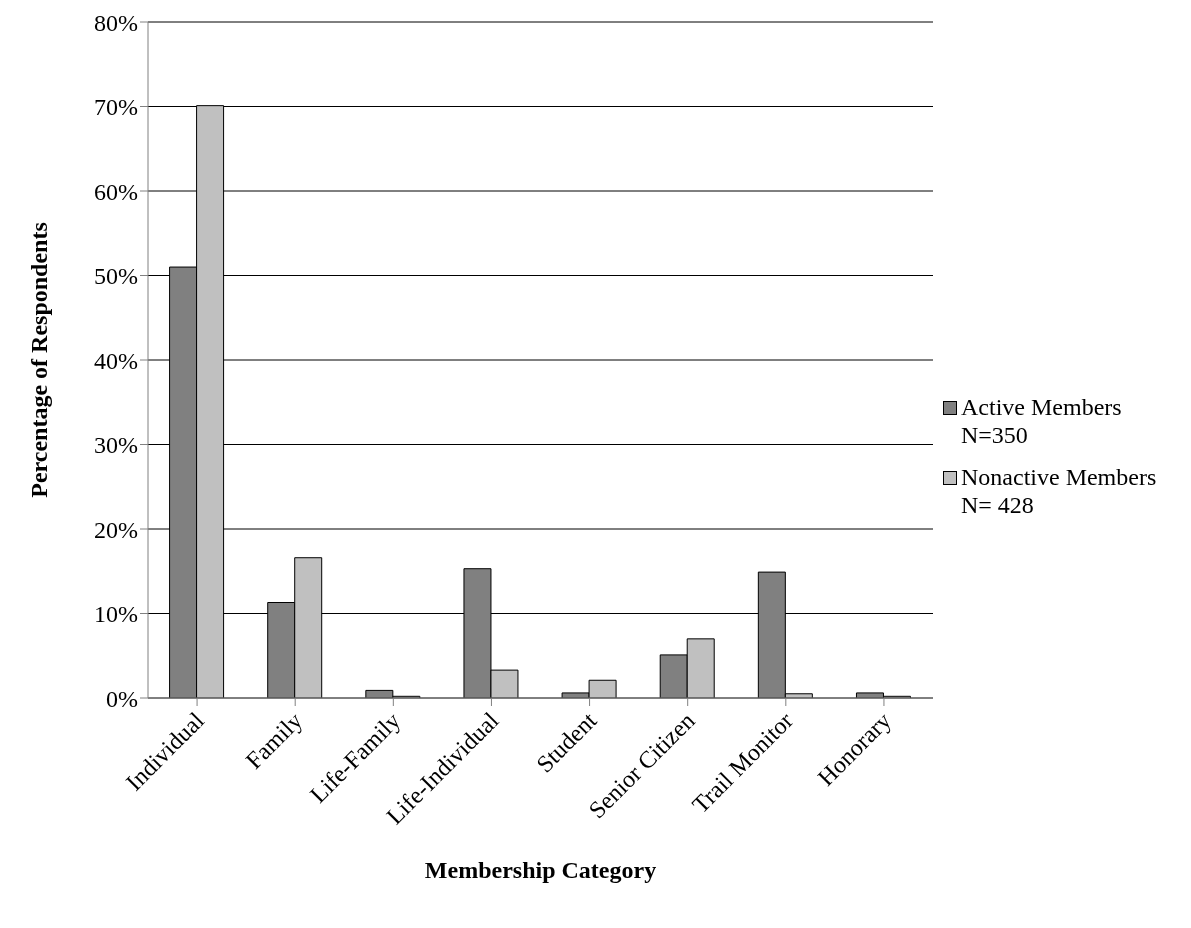 The height and width of the screenshot is (928, 1191). I want to click on y-tick-label: 60%, so click(116, 191).